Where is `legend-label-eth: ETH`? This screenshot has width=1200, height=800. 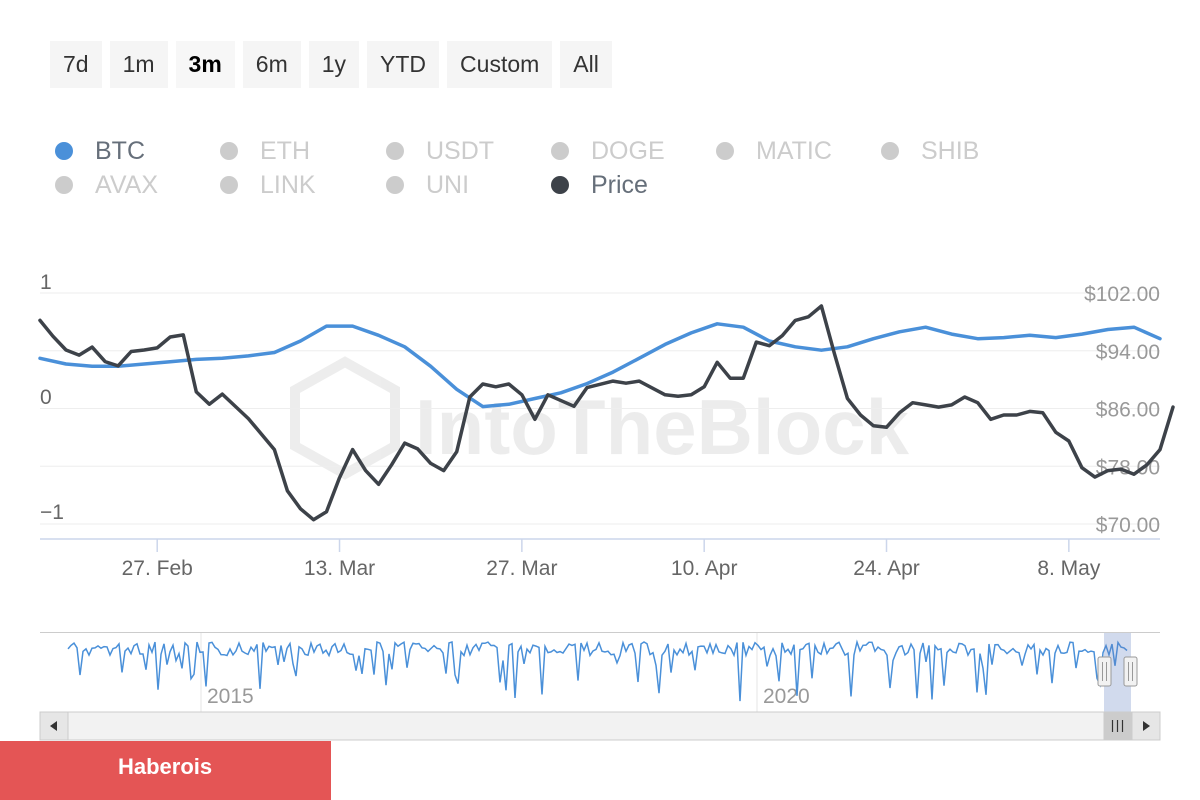 legend-label-eth: ETH is located at coordinates (285, 150).